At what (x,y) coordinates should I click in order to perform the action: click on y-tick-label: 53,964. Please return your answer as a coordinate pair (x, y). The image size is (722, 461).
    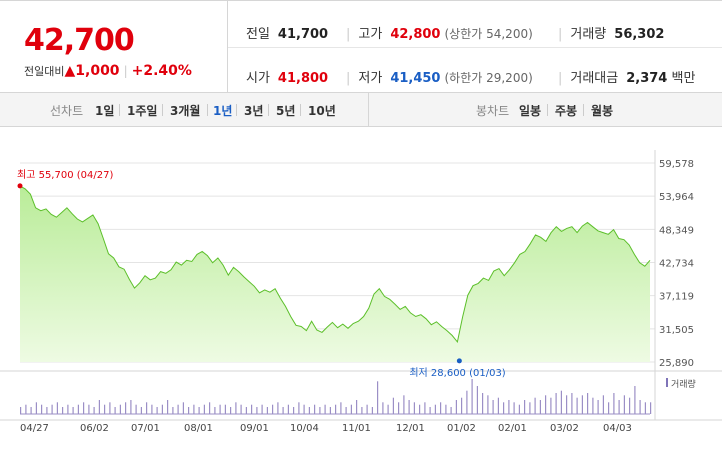
    Looking at the image, I should click on (676, 197).